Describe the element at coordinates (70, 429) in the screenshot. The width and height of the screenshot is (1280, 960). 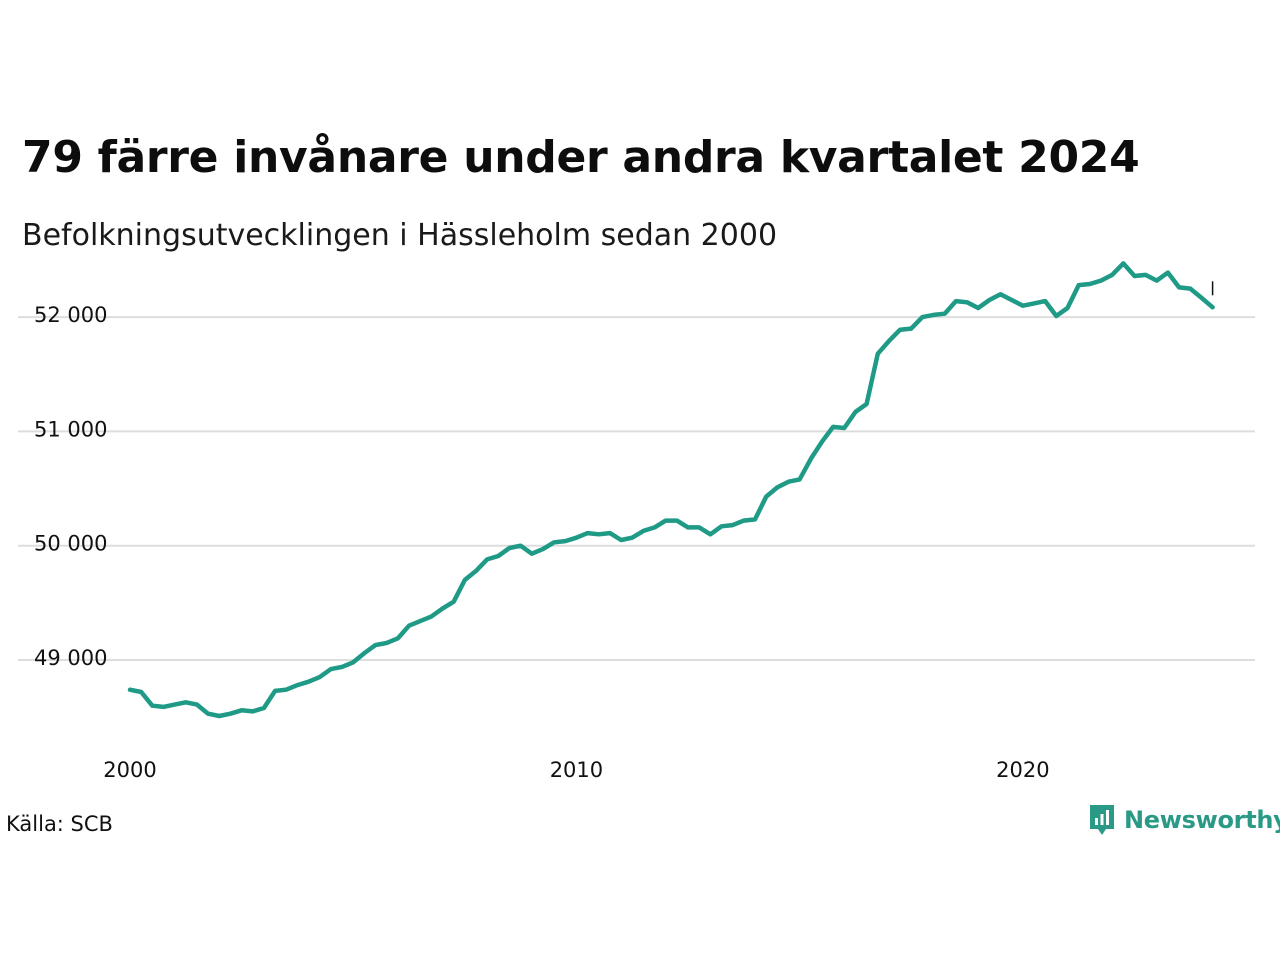
I see `y-tick-label: 51 000` at that location.